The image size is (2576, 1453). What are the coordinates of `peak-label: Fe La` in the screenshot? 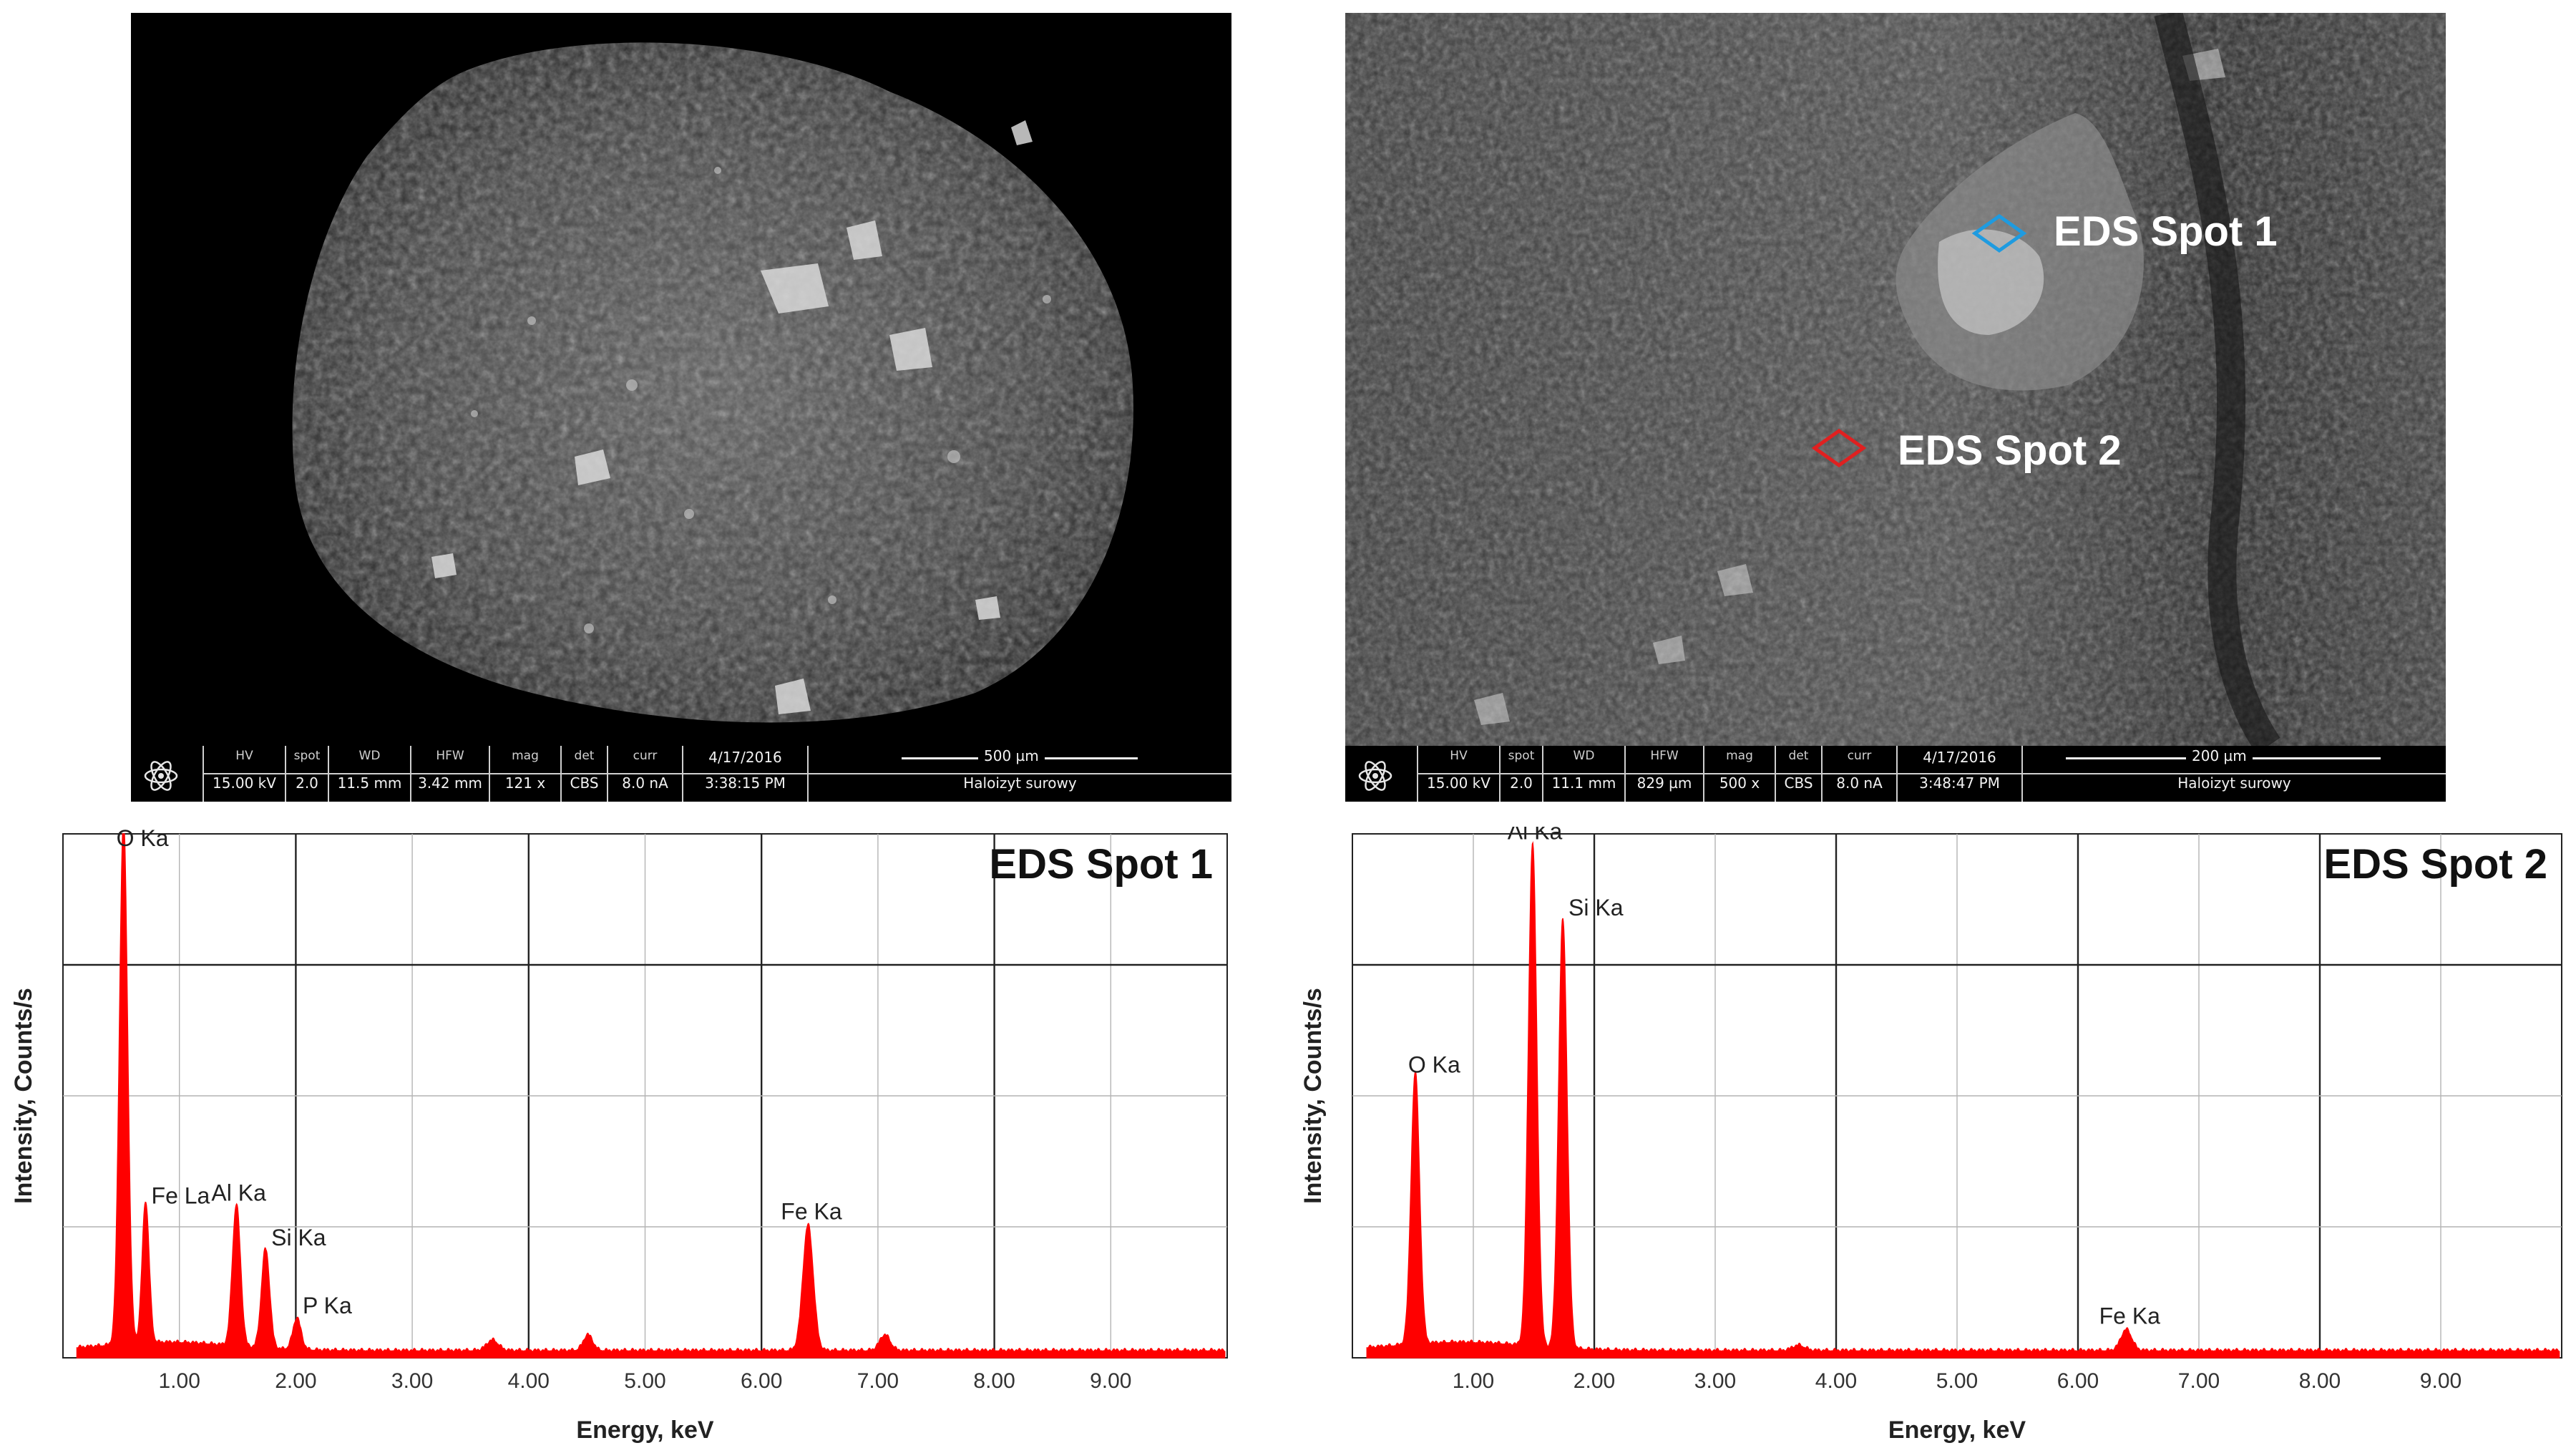 It's located at (181, 1195).